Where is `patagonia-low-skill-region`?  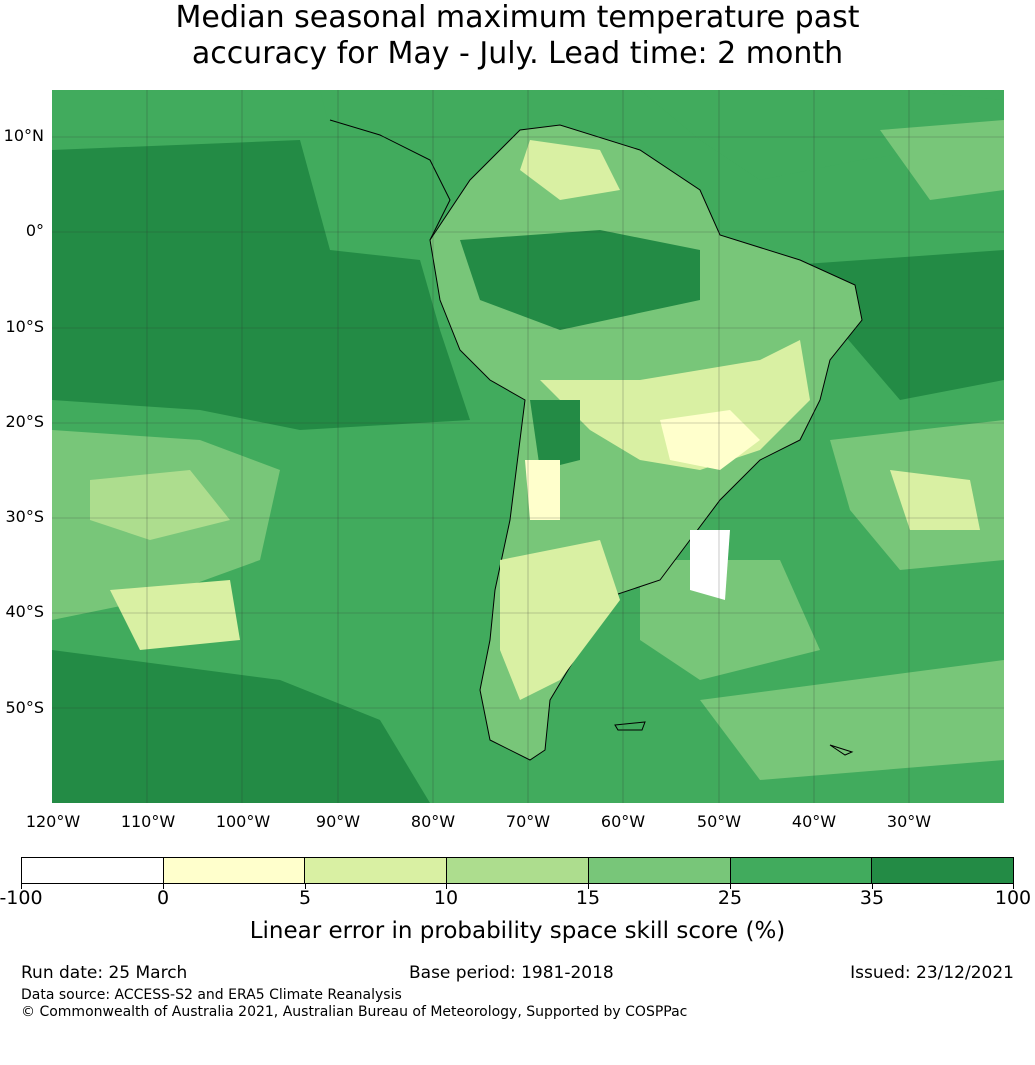 patagonia-low-skill-region is located at coordinates (560, 620).